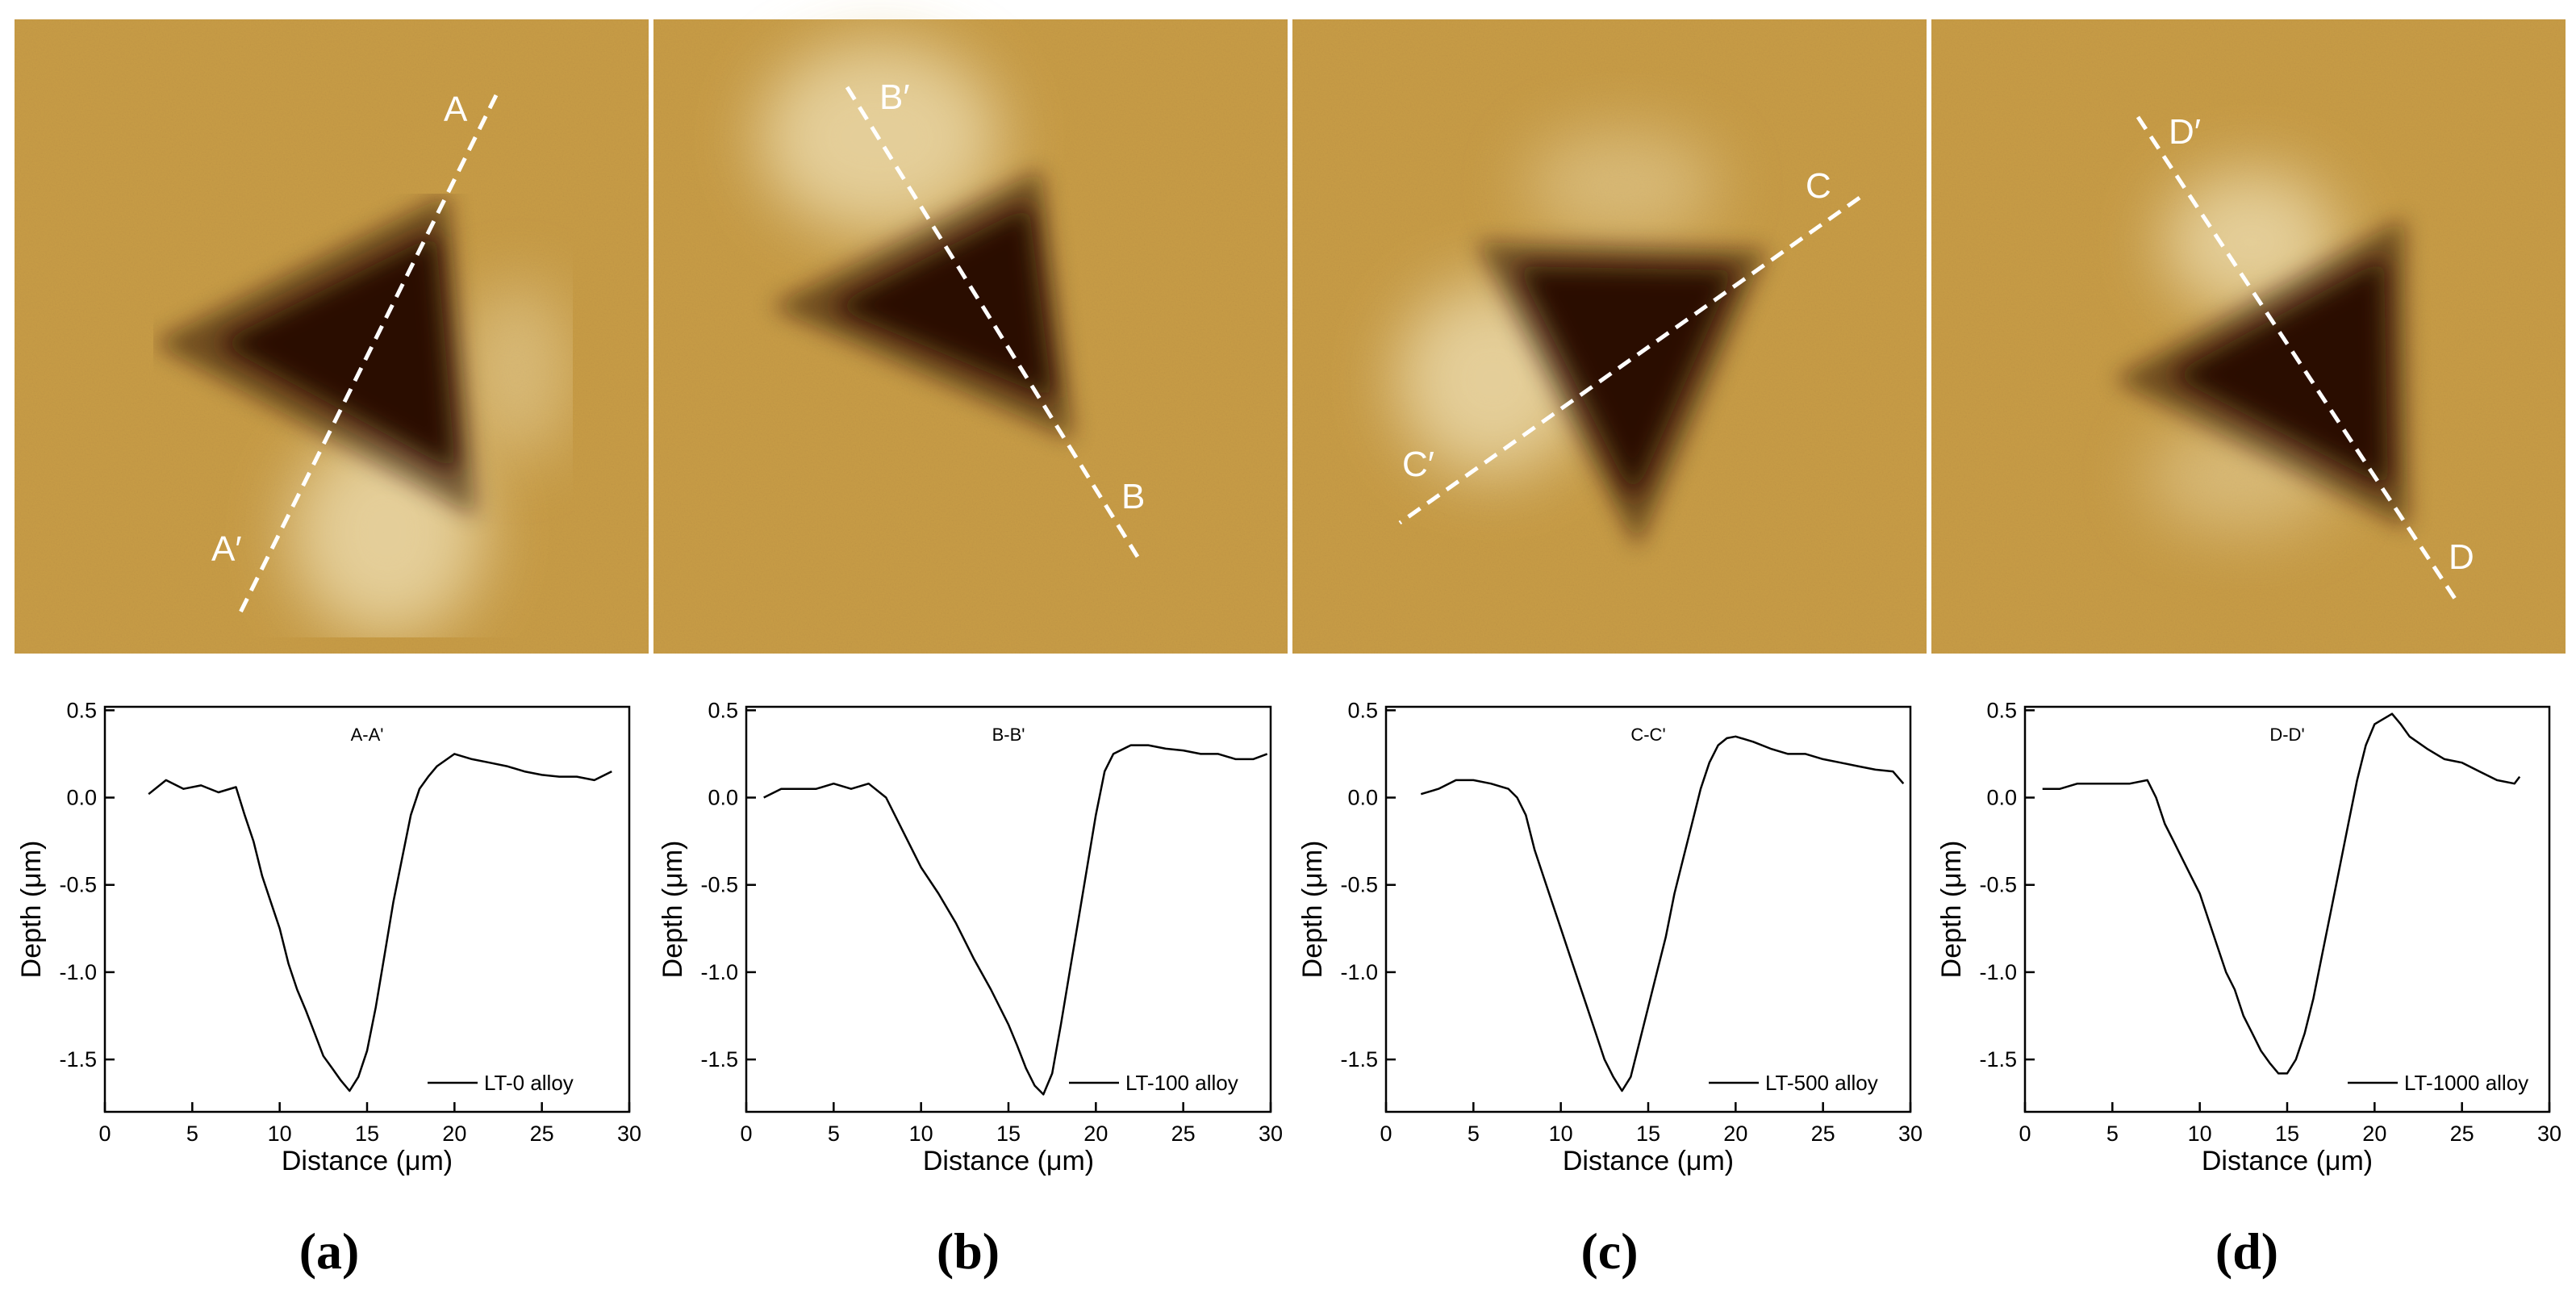 Image resolution: width=2576 pixels, height=1295 pixels. I want to click on legend-label: LT-500 alloy, so click(1822, 1083).